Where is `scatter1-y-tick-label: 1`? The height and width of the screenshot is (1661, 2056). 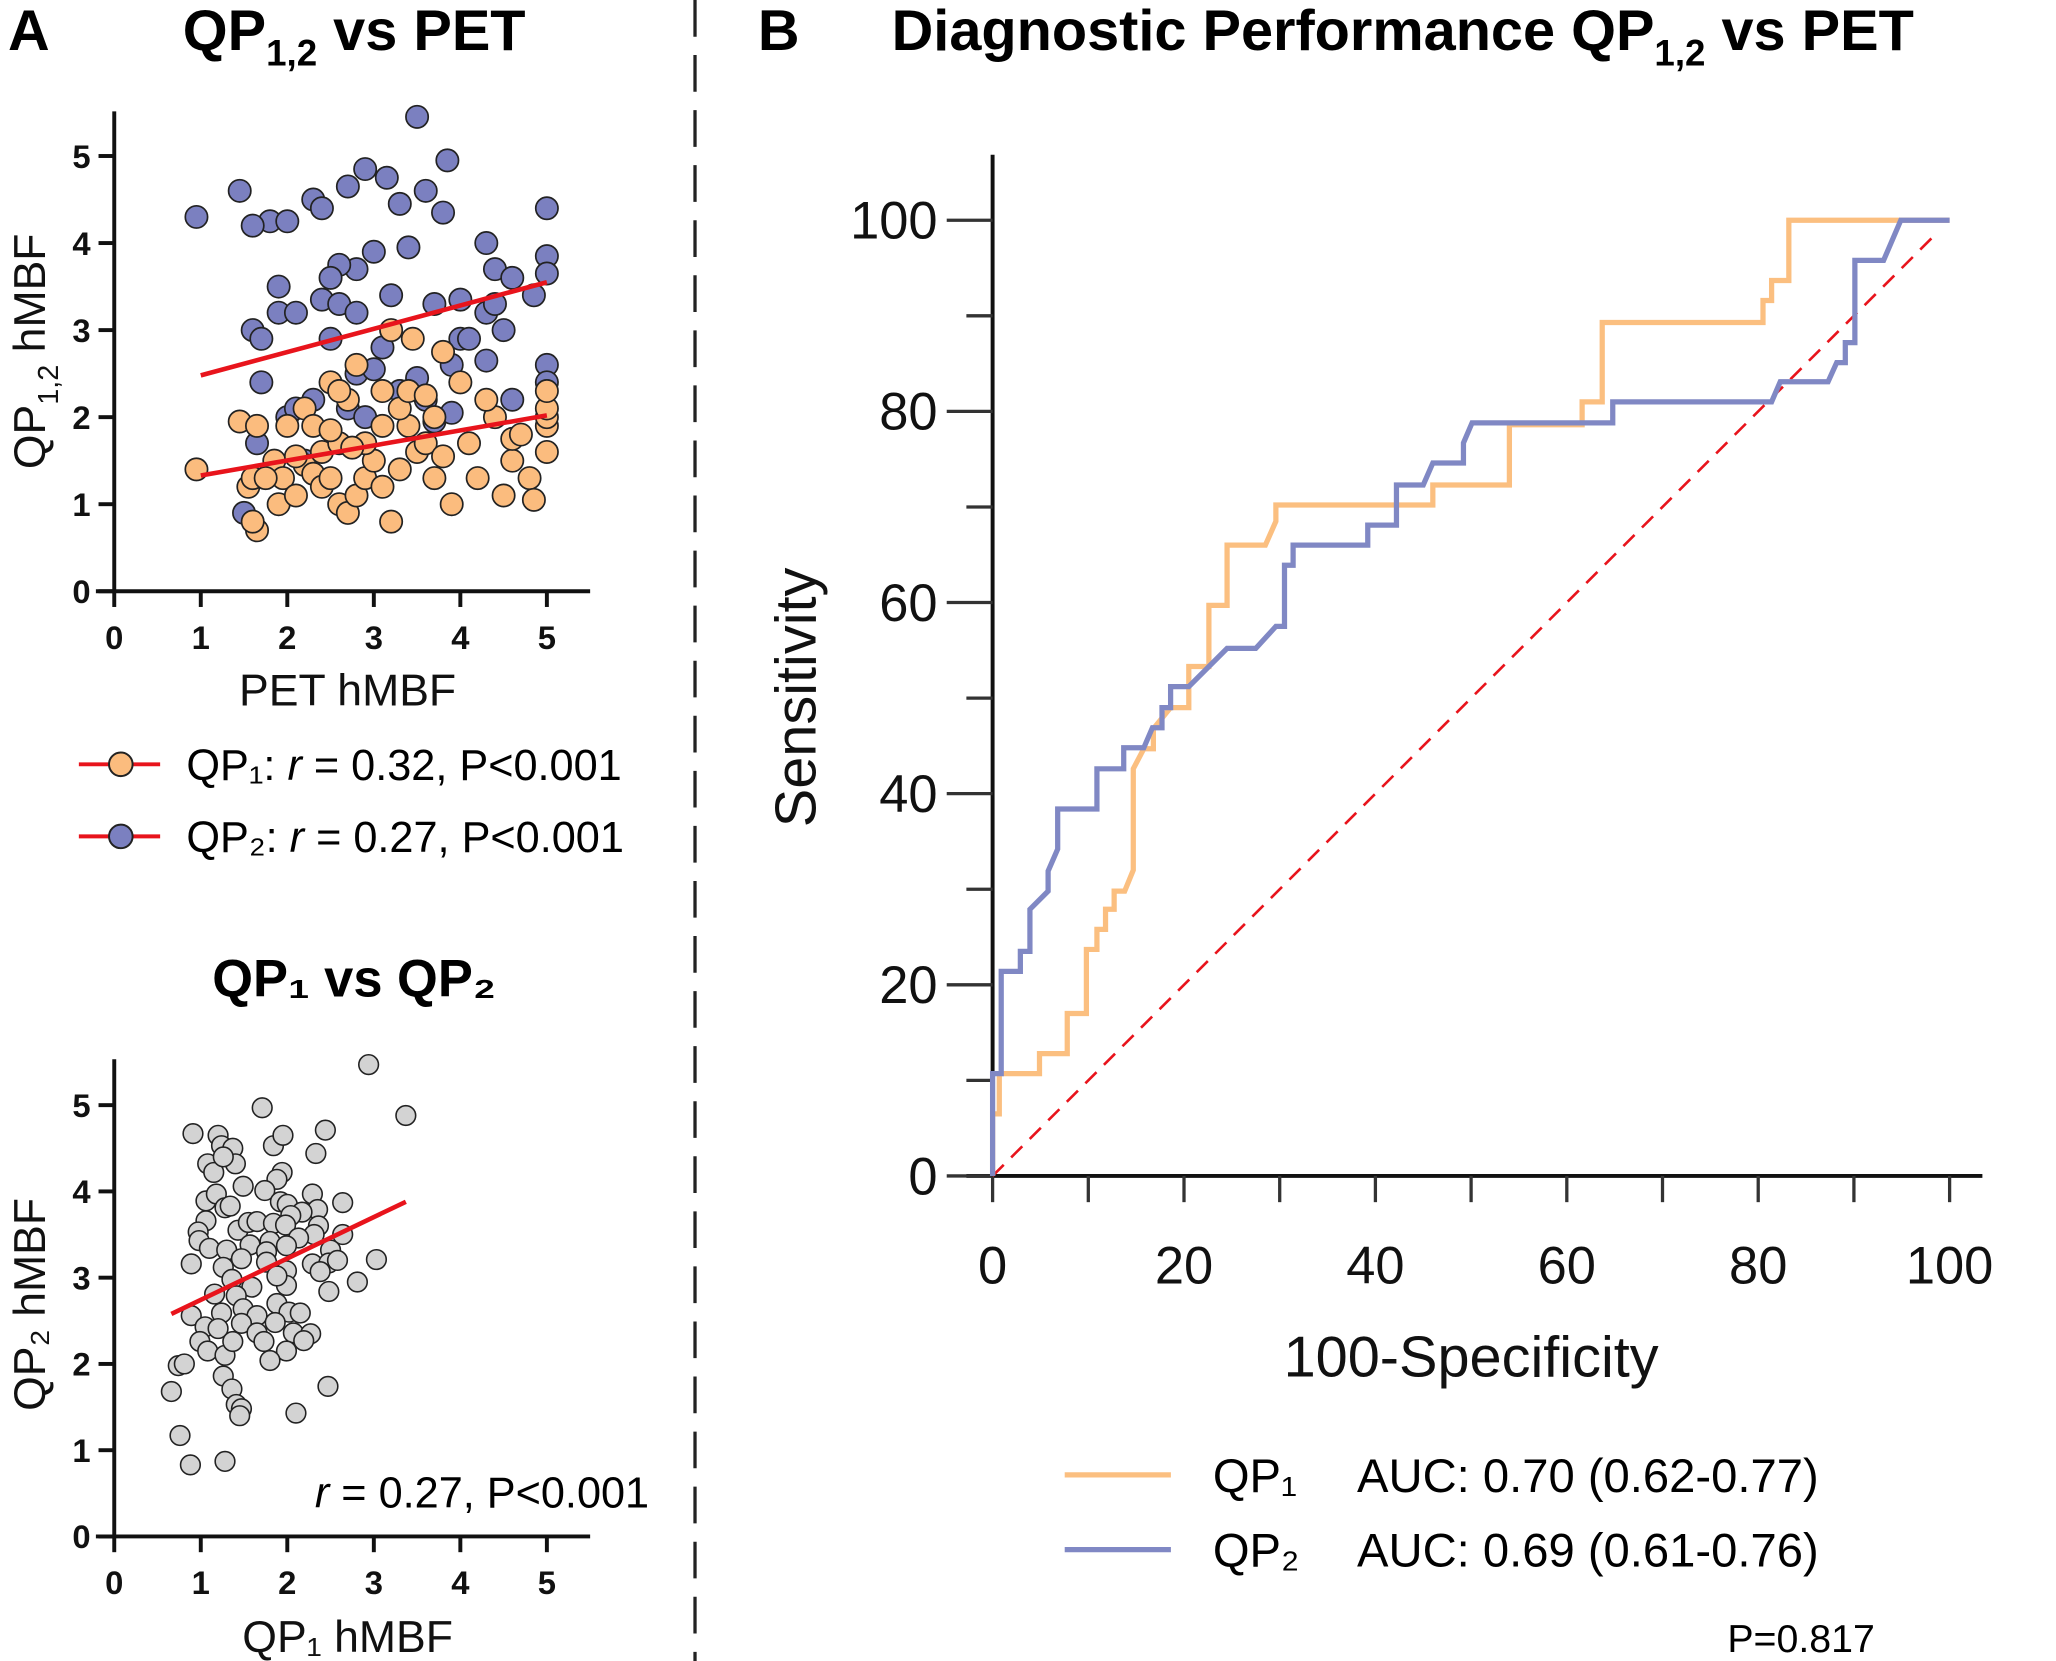
scatter1-y-tick-label: 1 is located at coordinates (81, 504).